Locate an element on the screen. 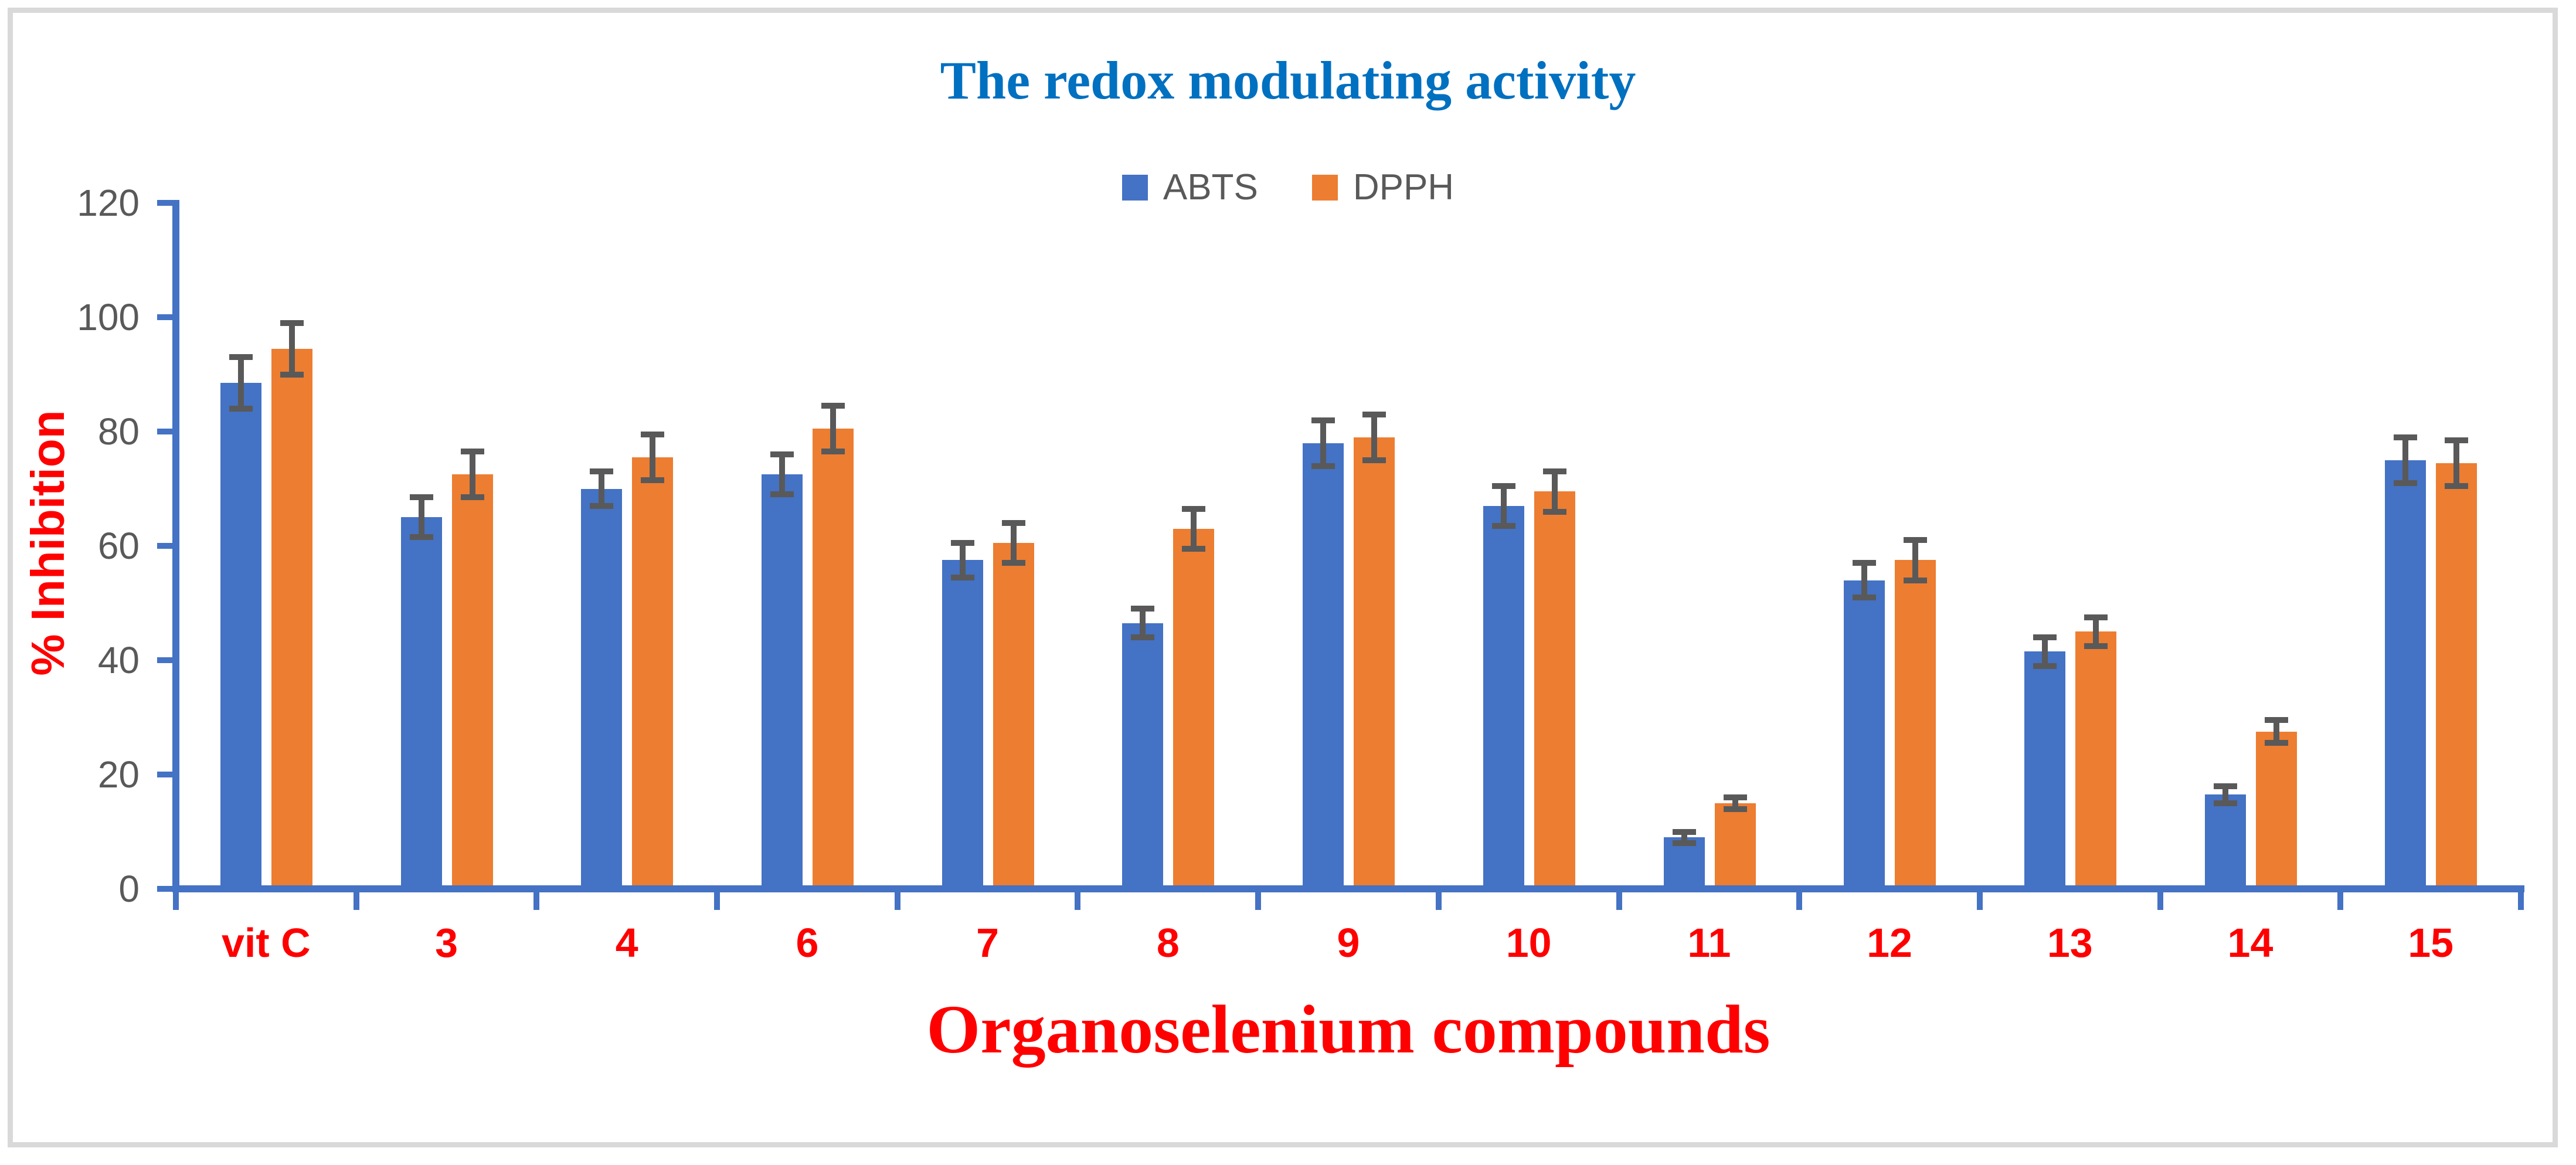  y-tick-label-40: 40 is located at coordinates (119, 660).